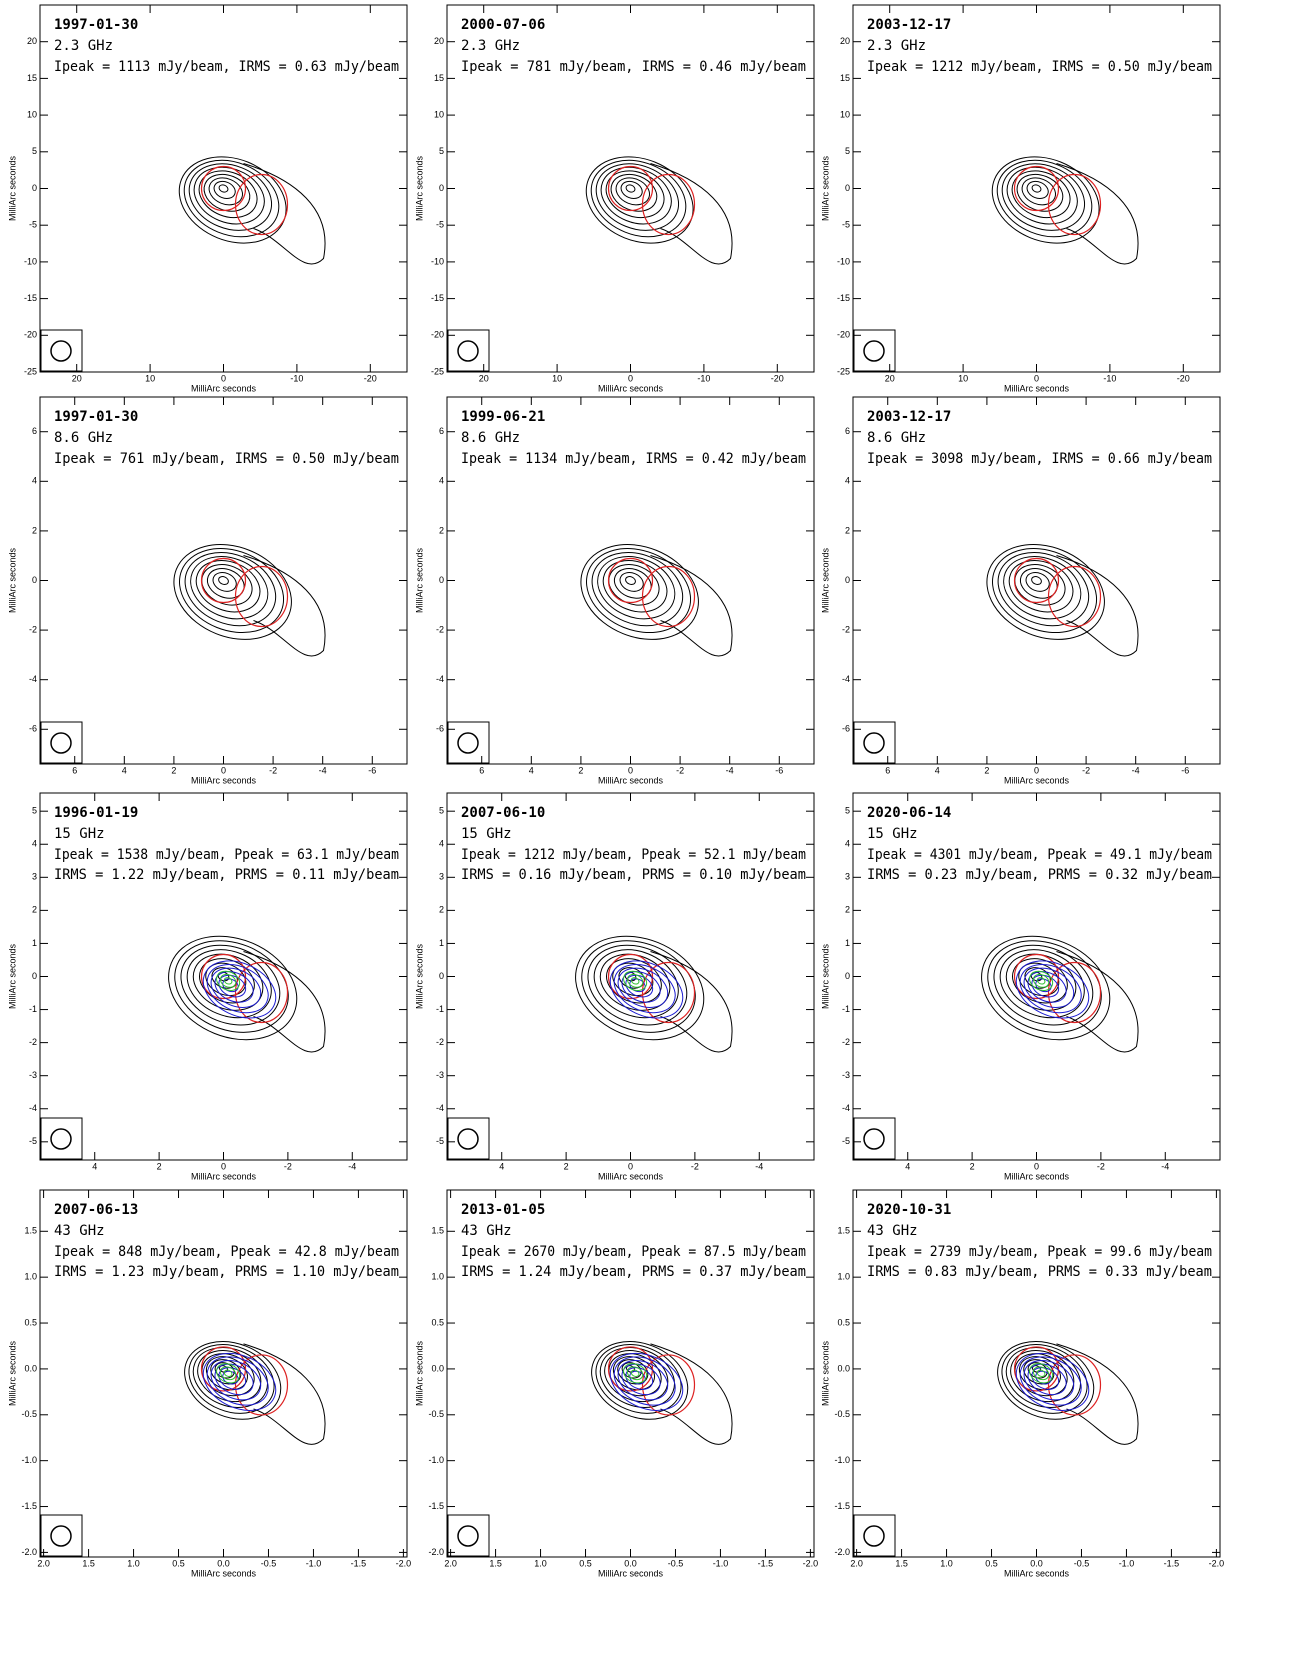  Describe the element at coordinates (79, 834) in the screenshot. I see `panel-frequency: 15 GHz` at that location.